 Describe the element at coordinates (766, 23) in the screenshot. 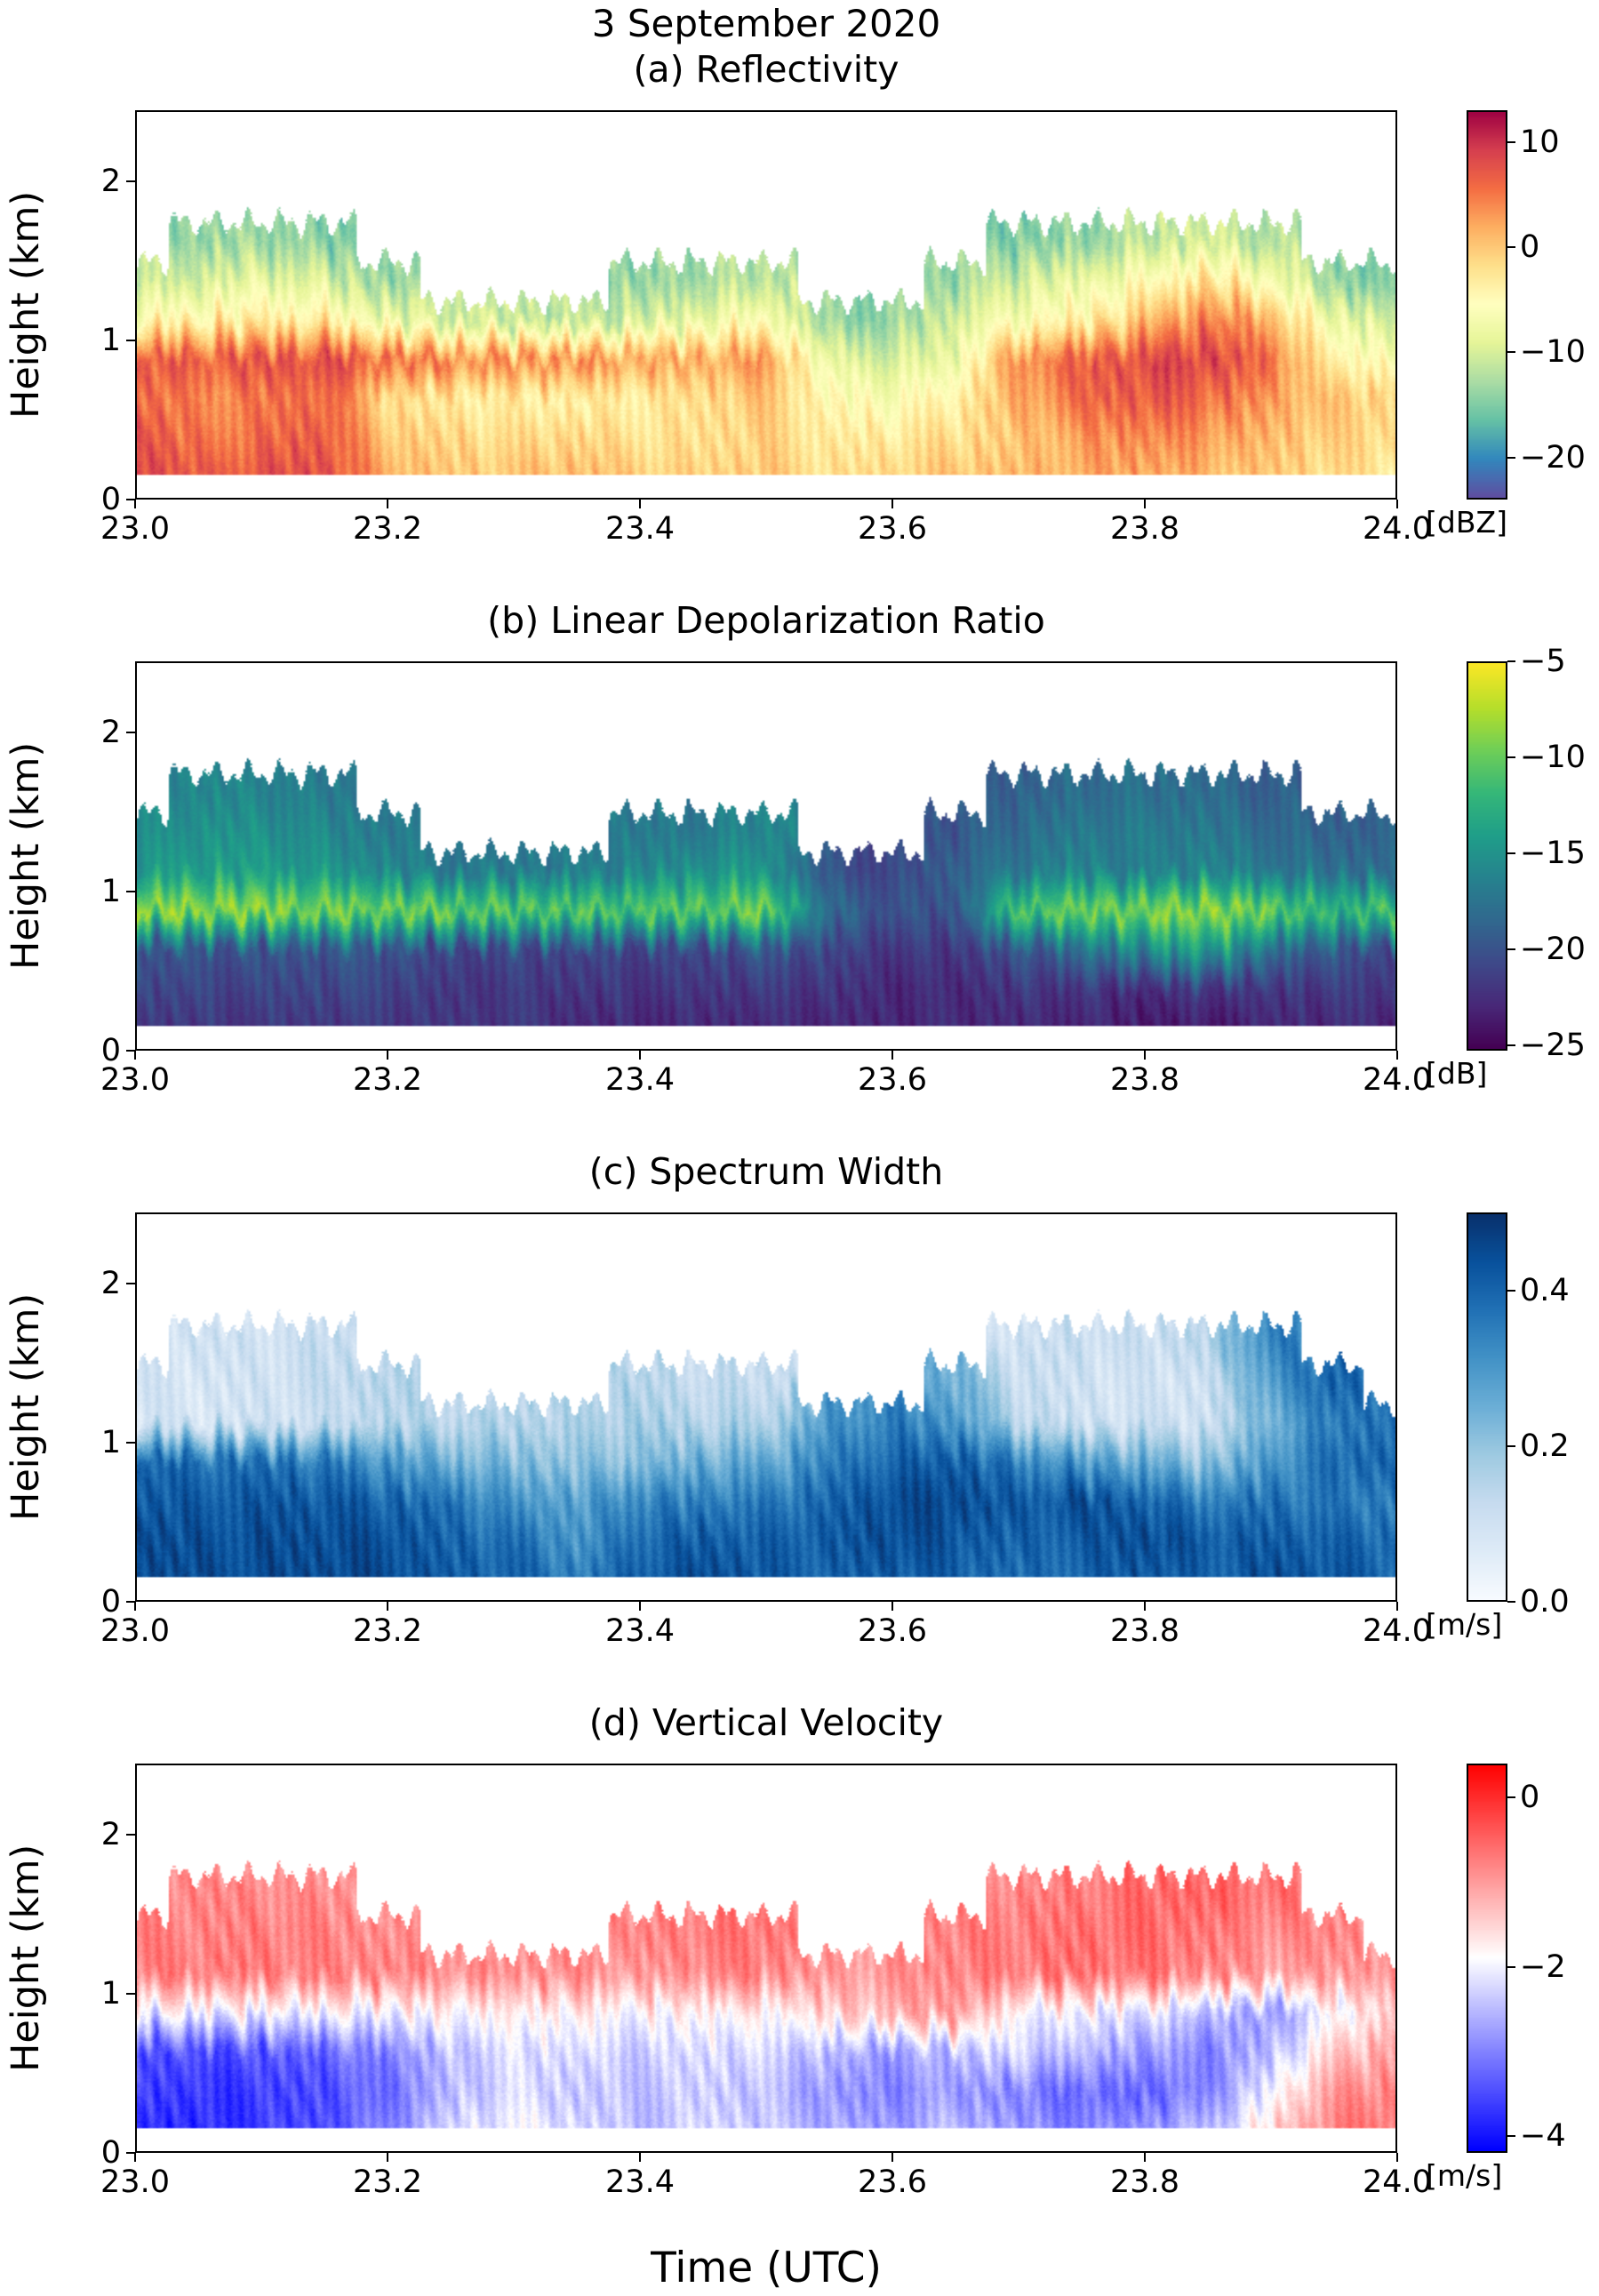

I see `figure-title: 3 September 2020` at that location.